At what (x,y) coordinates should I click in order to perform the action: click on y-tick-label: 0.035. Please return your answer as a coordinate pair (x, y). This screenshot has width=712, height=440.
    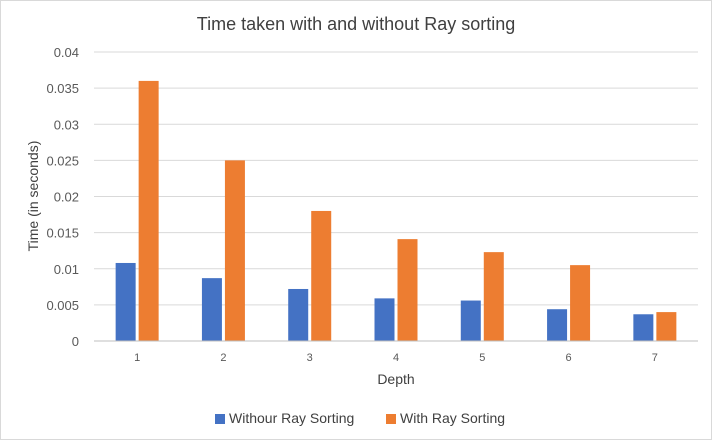
    Looking at the image, I should click on (62, 88).